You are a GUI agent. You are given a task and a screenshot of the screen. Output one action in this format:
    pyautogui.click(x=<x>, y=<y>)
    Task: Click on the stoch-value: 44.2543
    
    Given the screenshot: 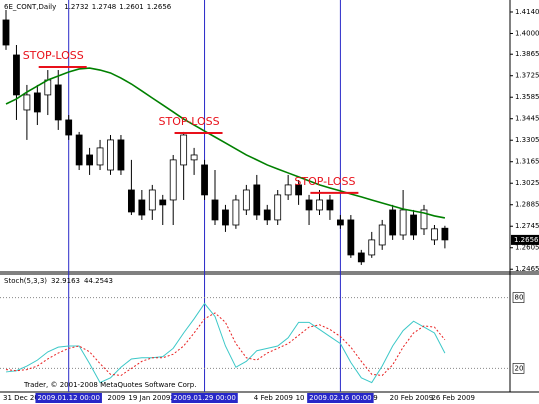 What is the action you would take?
    pyautogui.click(x=98, y=281)
    